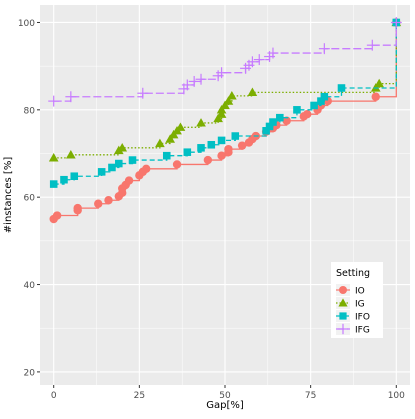  I want to click on x-tick-label: 75, so click(310, 396).